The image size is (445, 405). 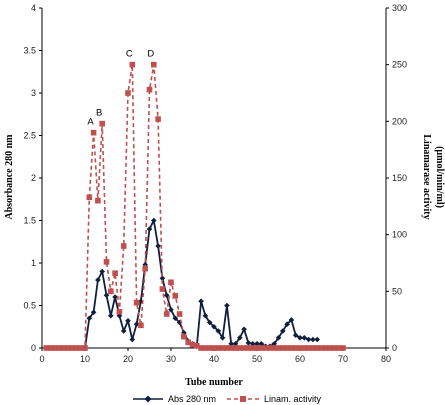 I want to click on y-left-tick-label: 1, so click(x=33, y=263).